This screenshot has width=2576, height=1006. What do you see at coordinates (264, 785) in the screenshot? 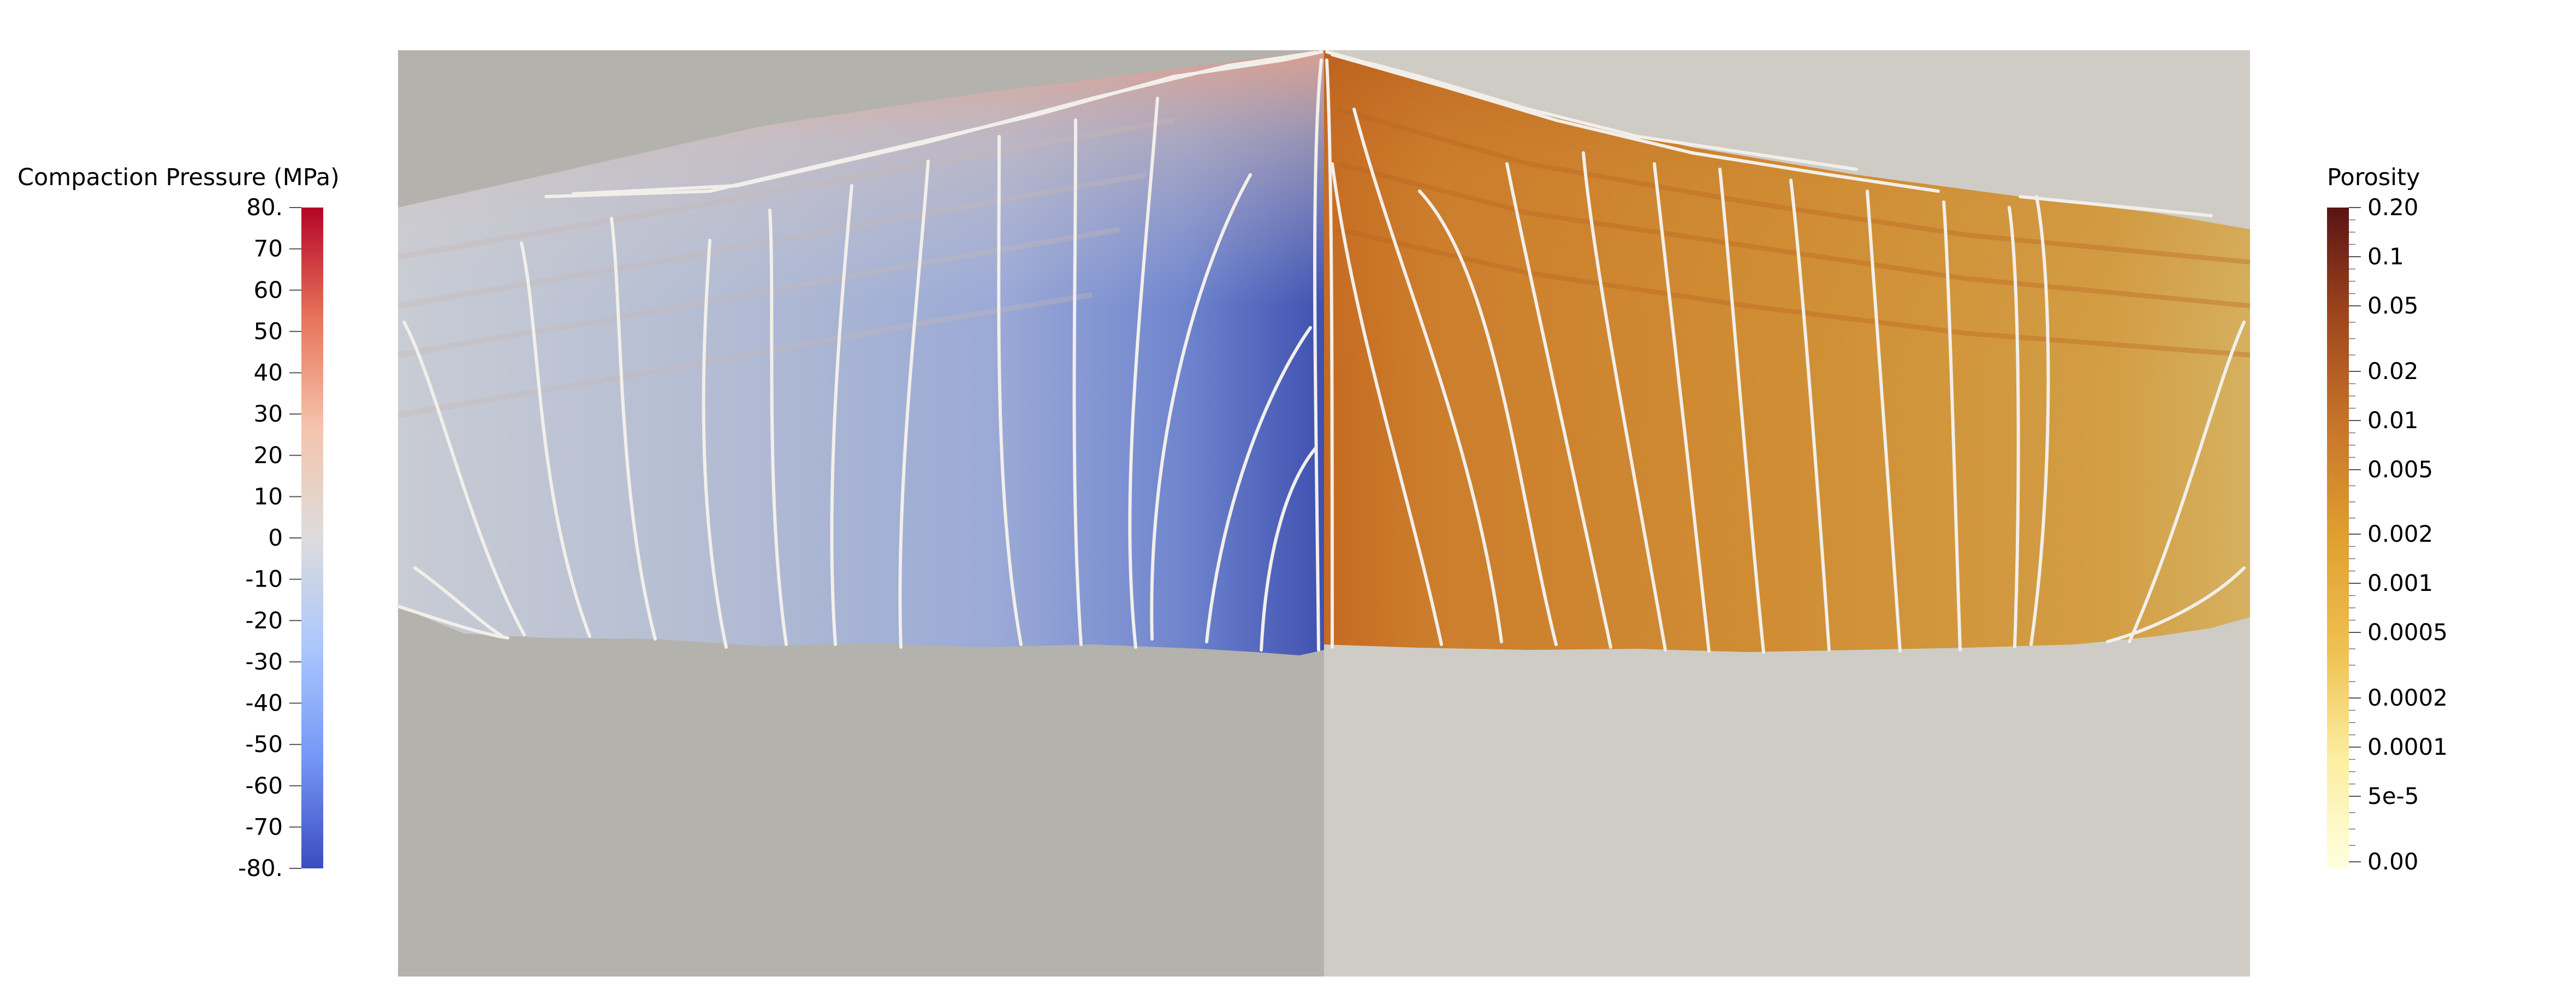
I see `pressure-tick-label: -60` at bounding box center [264, 785].